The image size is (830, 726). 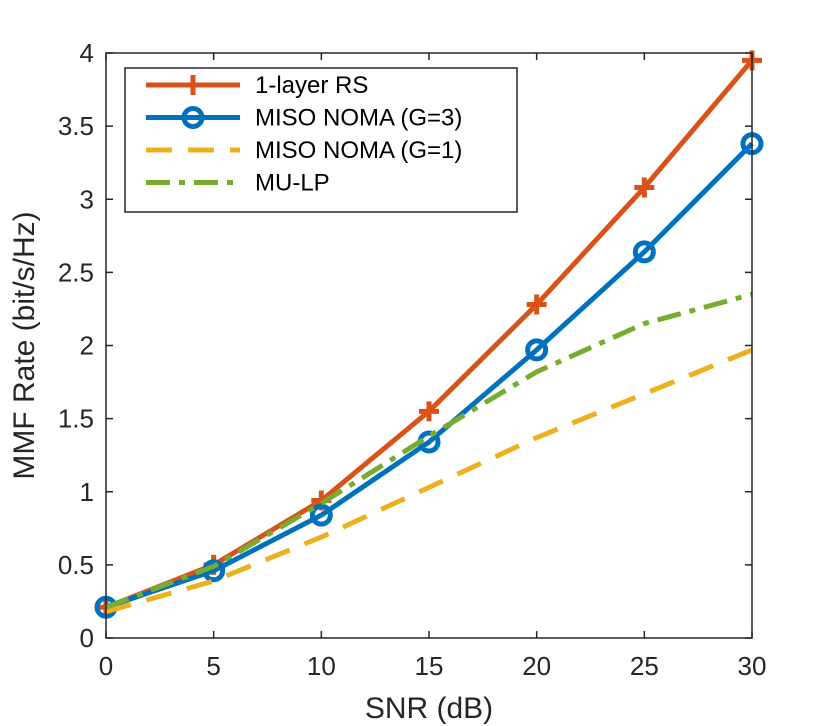 What do you see at coordinates (238, 183) in the screenshot?
I see `legend-item-mu-lp: MU-LP` at bounding box center [238, 183].